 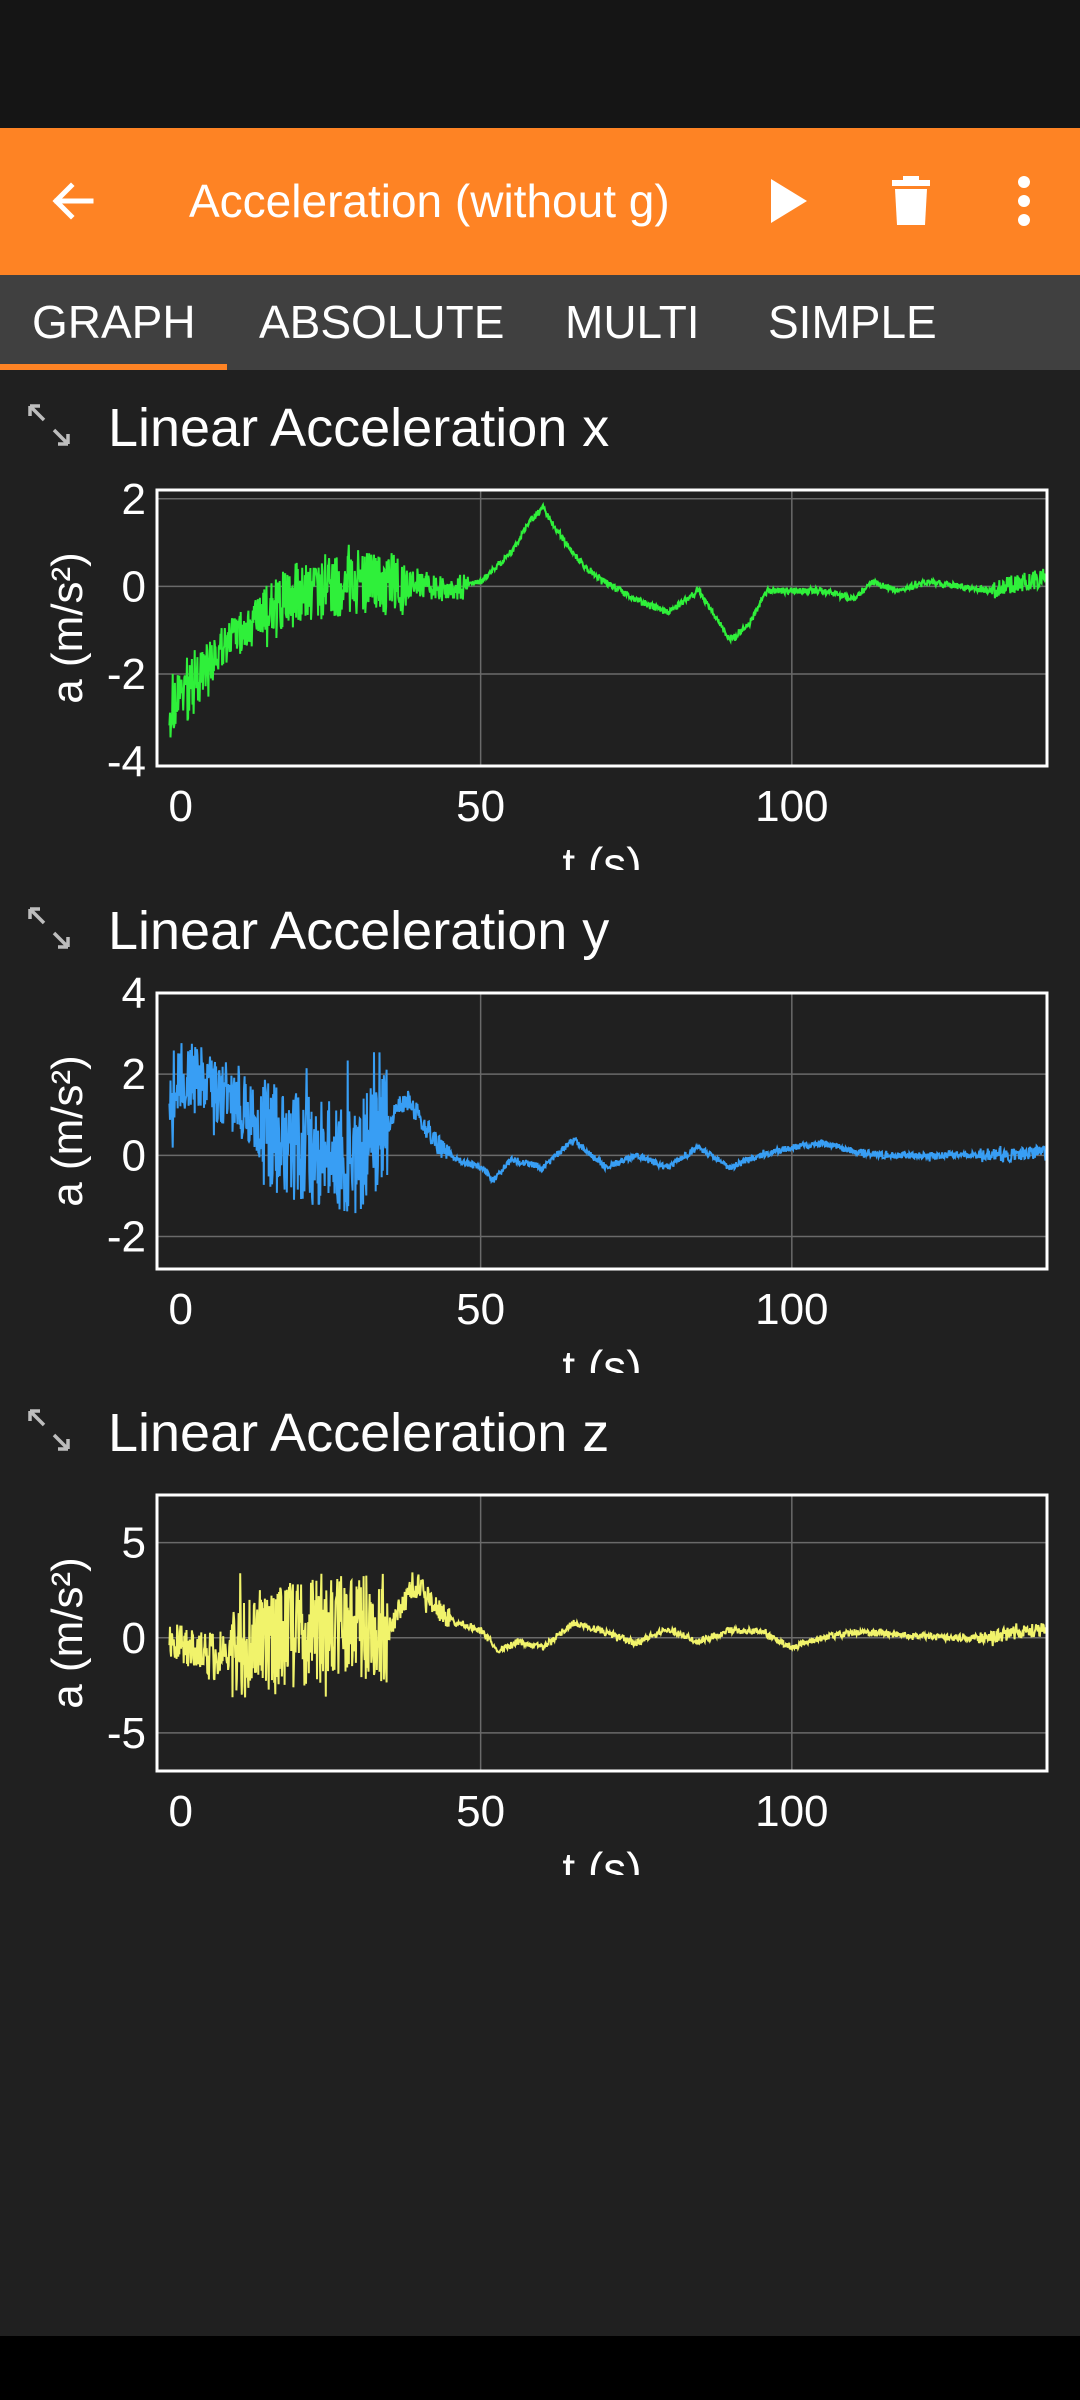 I want to click on tab-bar: GRAPH ABSOLUTE MULTI SIMPLE, so click(x=540, y=322).